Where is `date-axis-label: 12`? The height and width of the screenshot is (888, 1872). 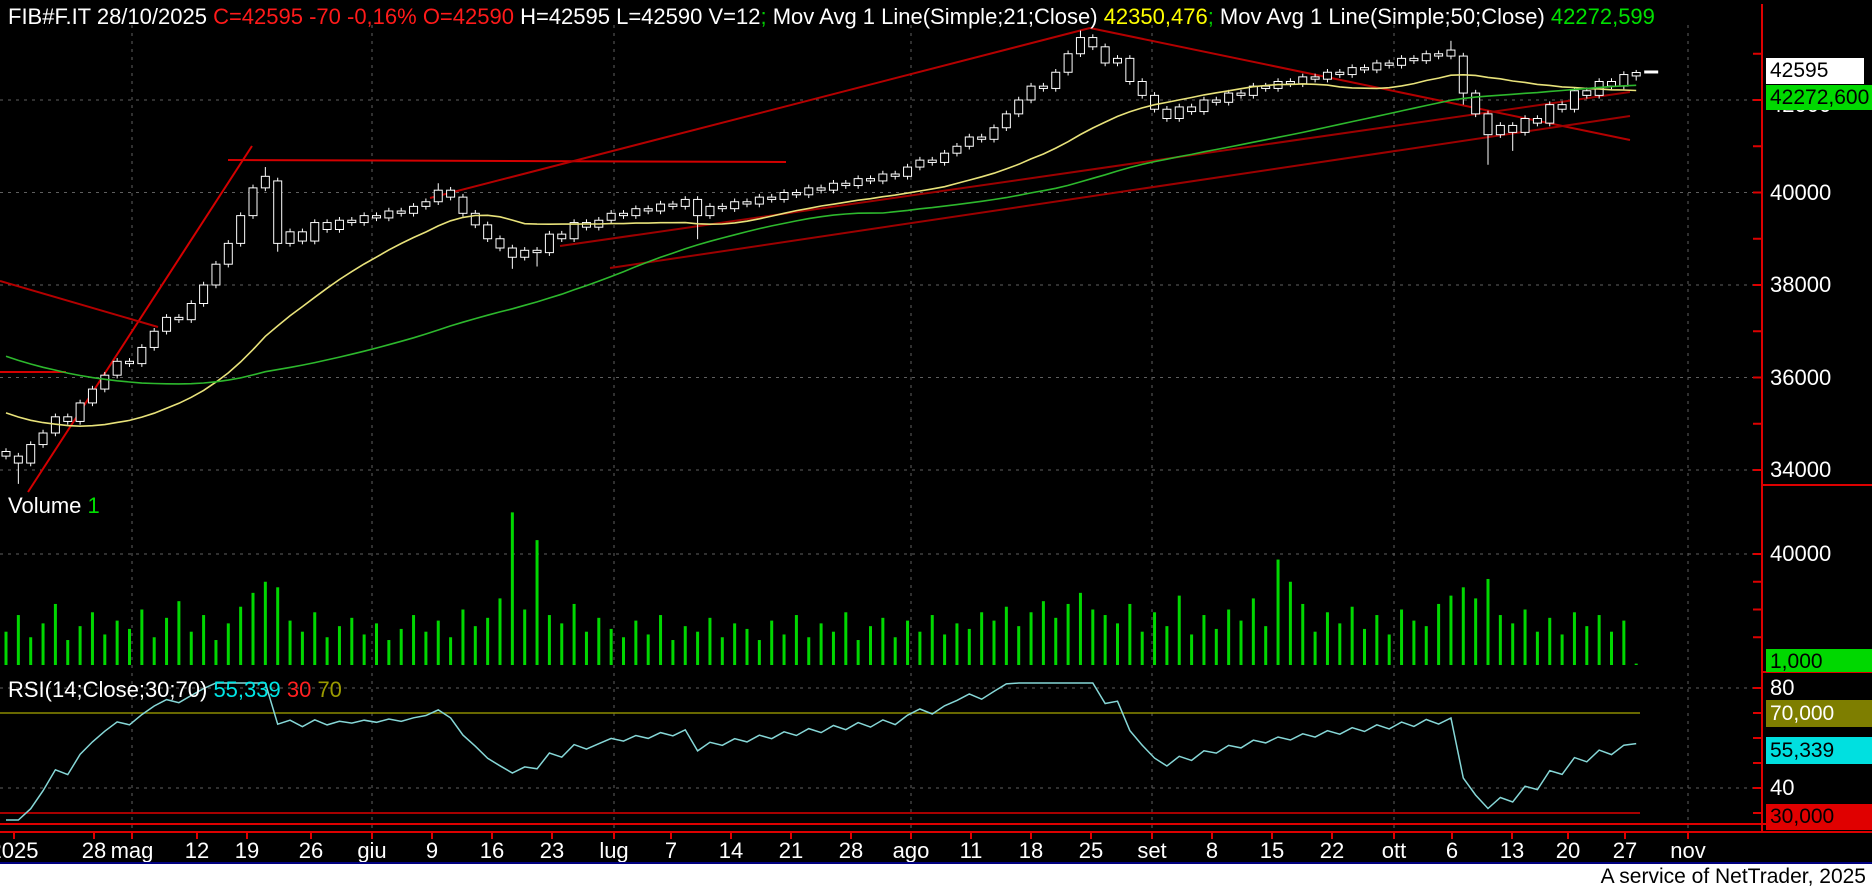 date-axis-label: 12 is located at coordinates (197, 850).